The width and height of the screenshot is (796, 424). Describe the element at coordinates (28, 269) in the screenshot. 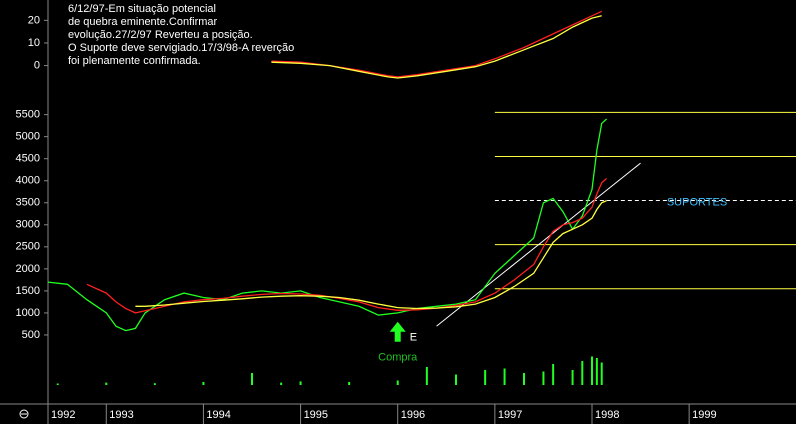

I see `y-tick-label: 2000` at that location.